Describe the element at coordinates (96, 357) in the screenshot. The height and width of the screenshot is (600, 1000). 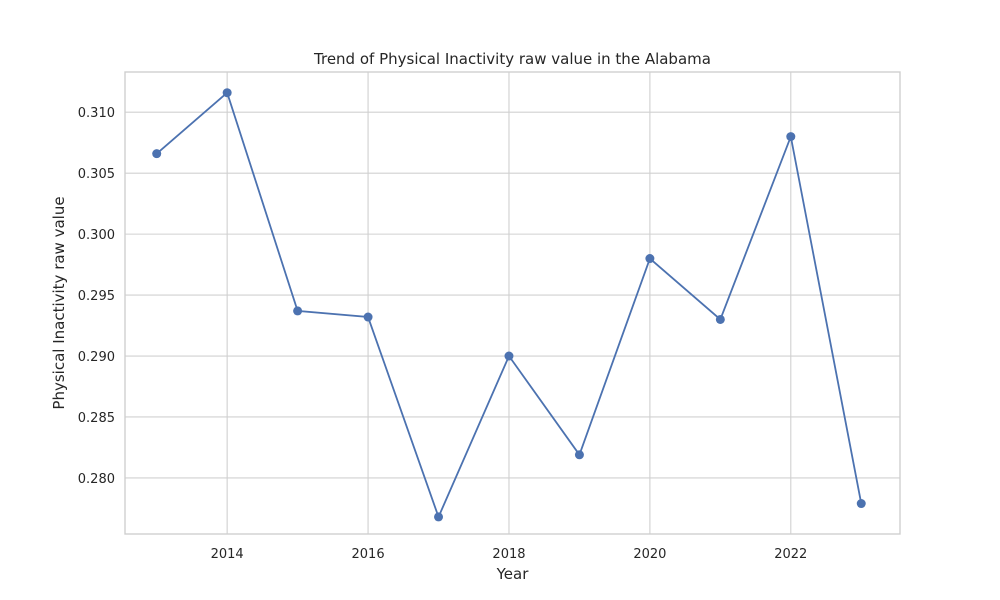
I see `y-tick-label: 0.290` at that location.